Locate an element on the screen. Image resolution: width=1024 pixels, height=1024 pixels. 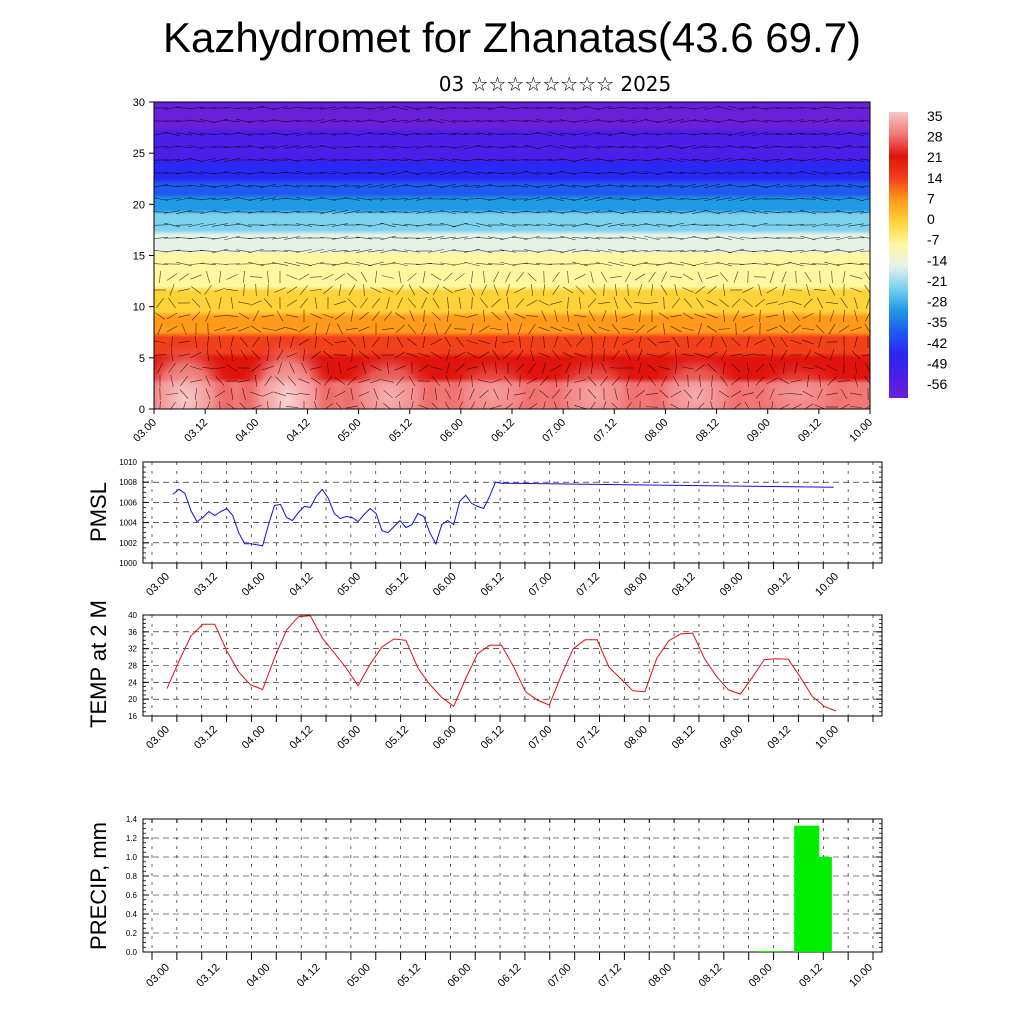
pmsl-grid is located at coordinates (512, 512).